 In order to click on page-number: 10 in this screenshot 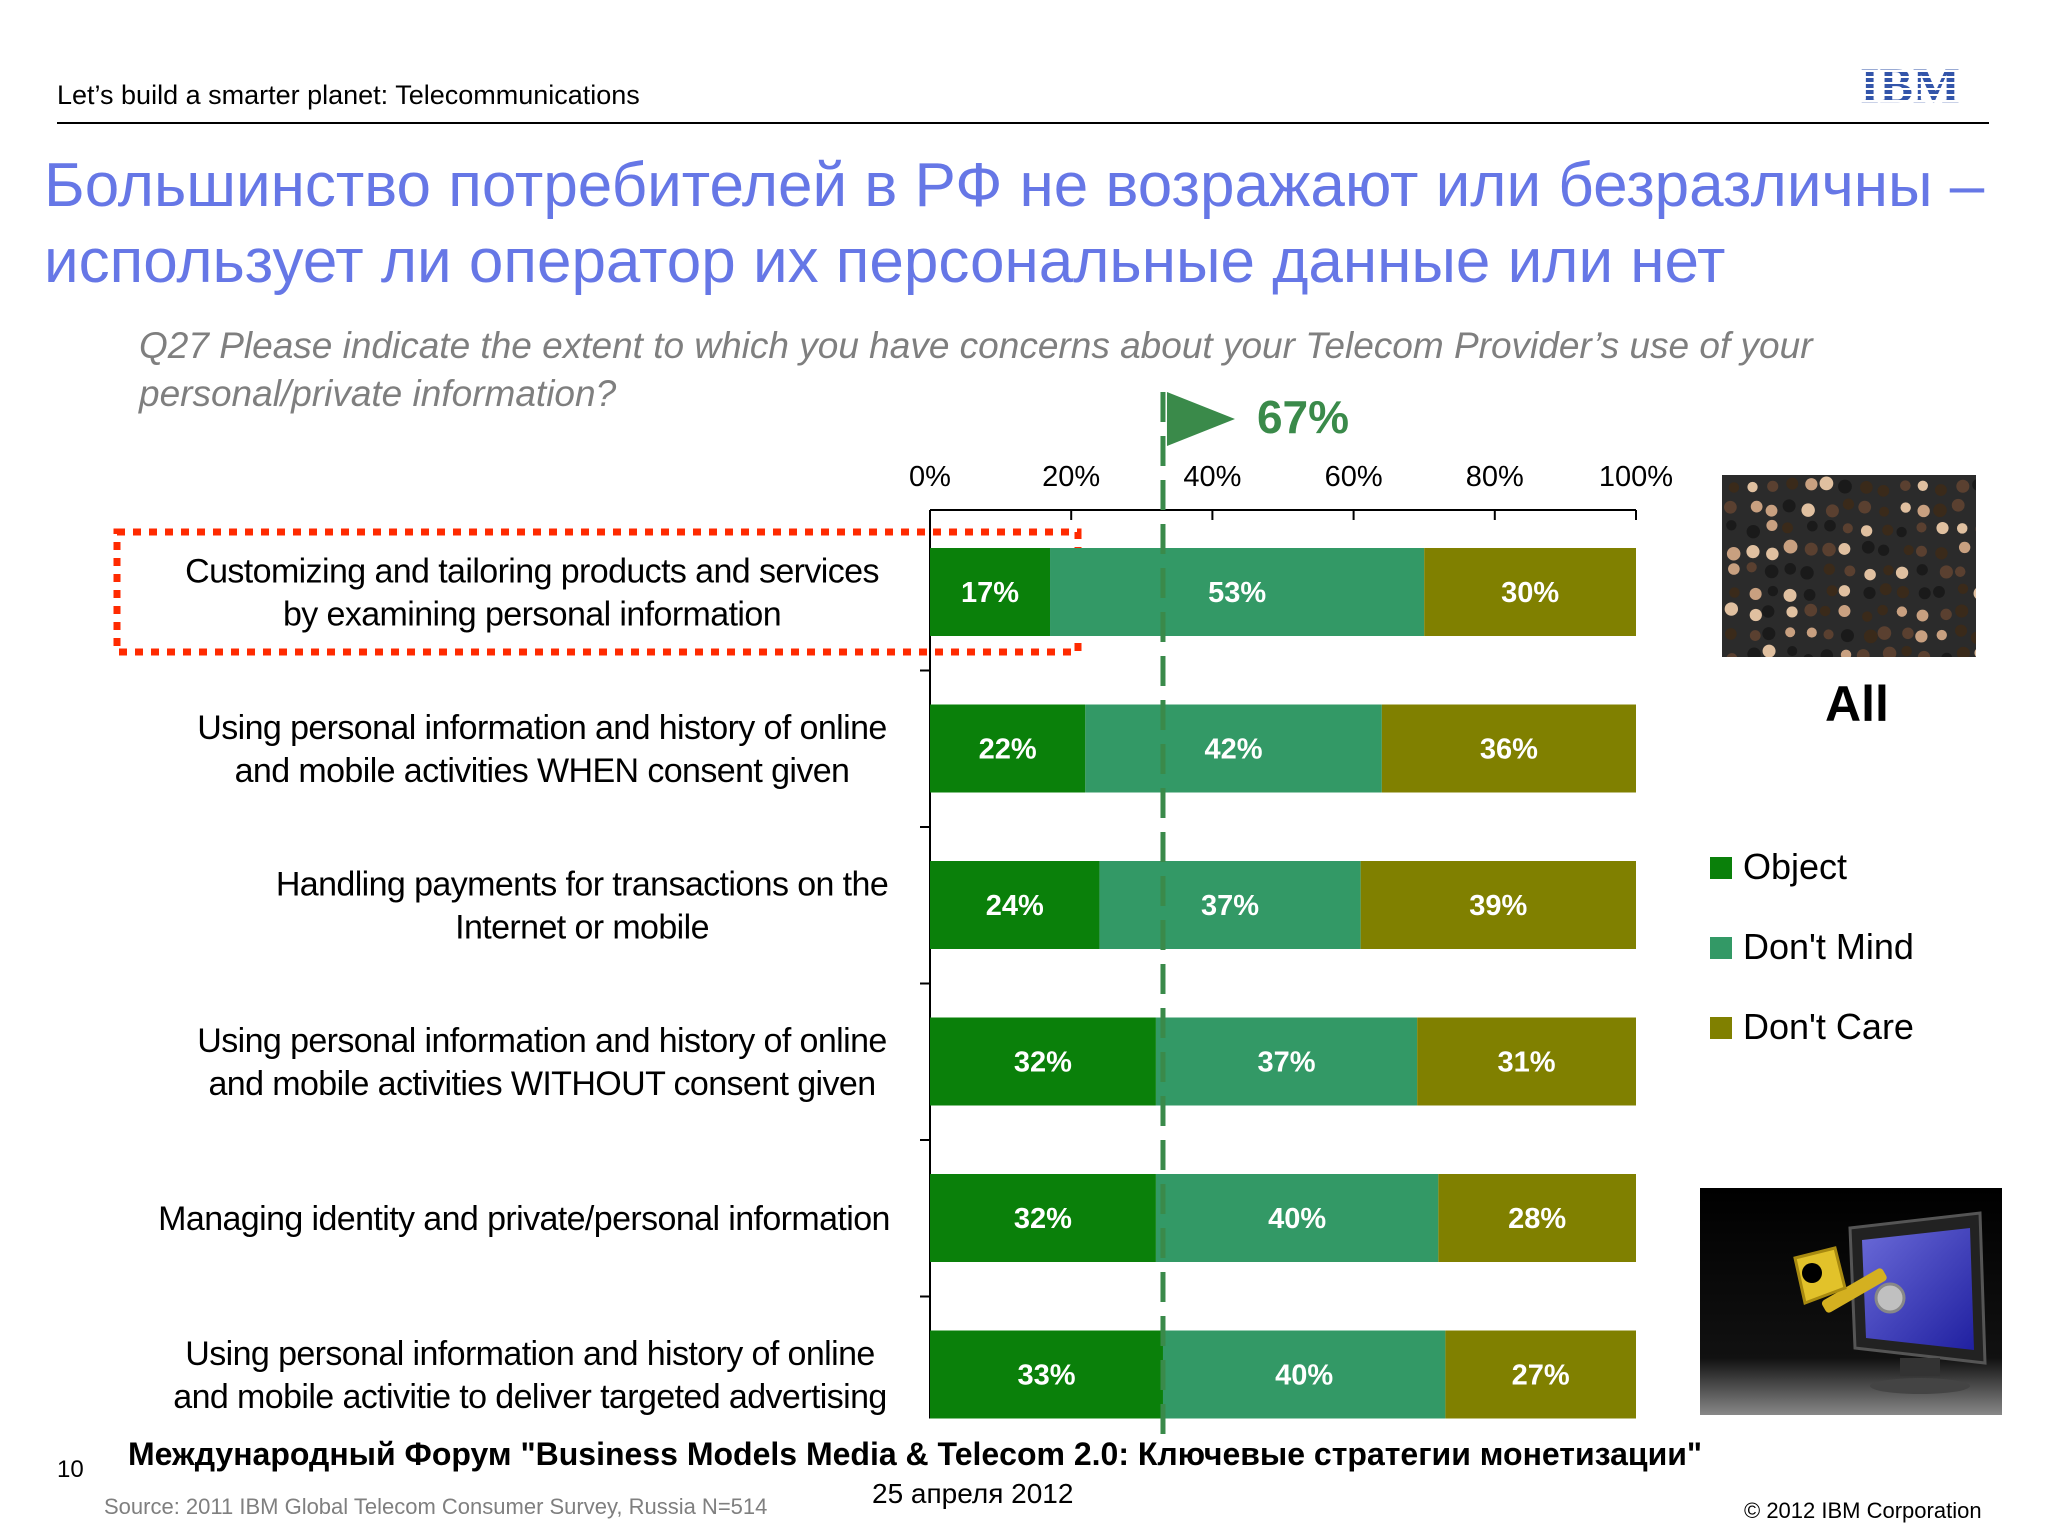, I will do `click(70, 1469)`.